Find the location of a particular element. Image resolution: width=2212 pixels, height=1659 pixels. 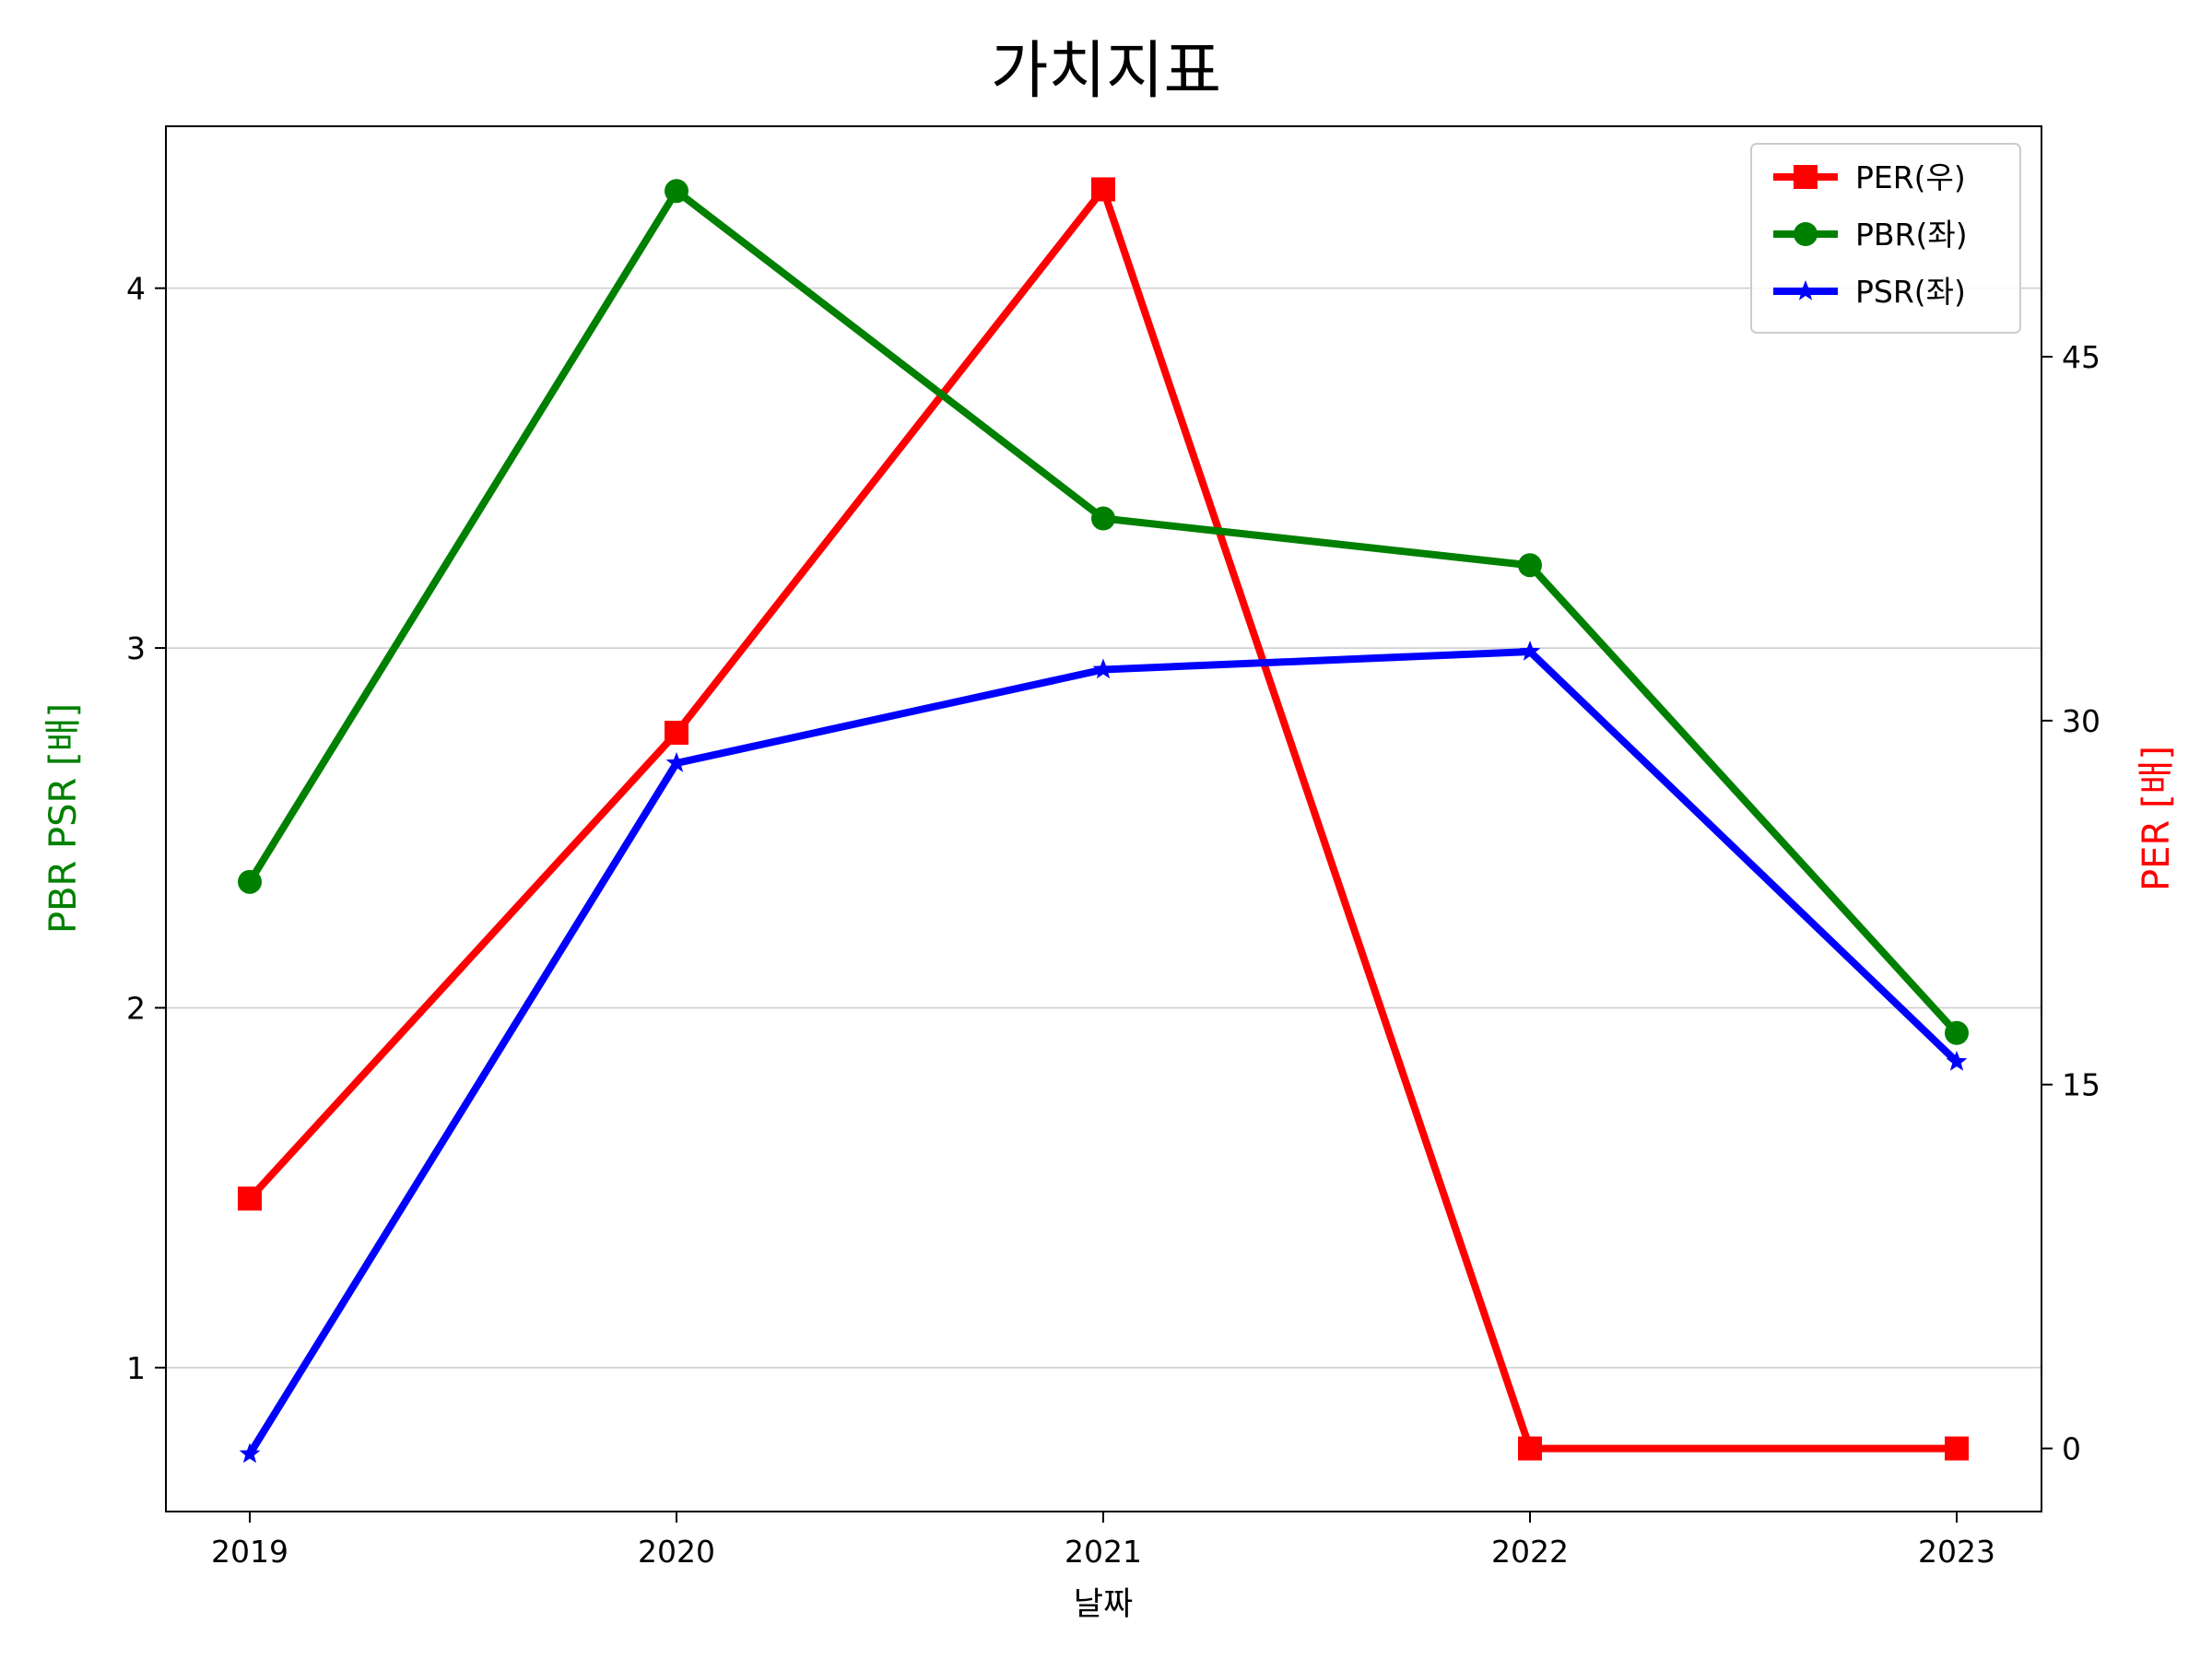

legend-box is located at coordinates (1885, 238).